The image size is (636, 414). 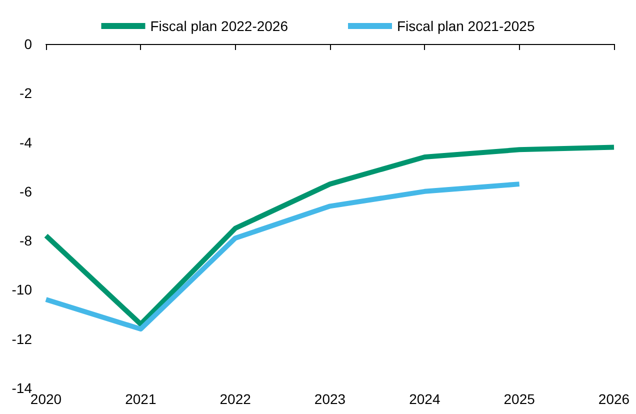 I want to click on x-tick-label: 2022, so click(x=236, y=399).